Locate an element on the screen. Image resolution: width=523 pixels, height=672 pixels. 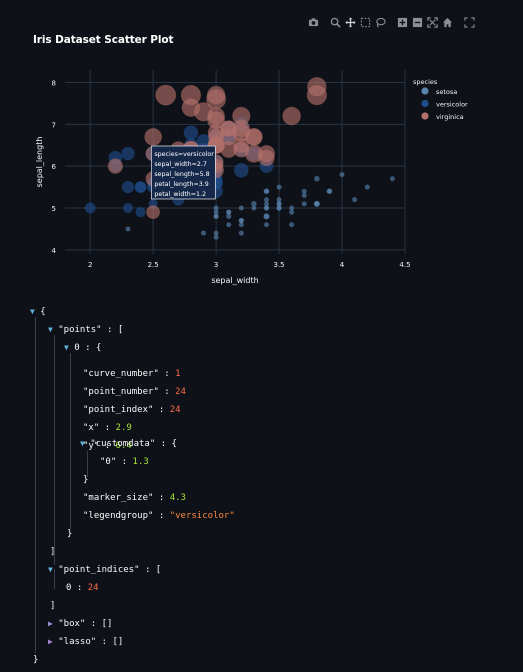
zoom-icon is located at coordinates (335, 22).